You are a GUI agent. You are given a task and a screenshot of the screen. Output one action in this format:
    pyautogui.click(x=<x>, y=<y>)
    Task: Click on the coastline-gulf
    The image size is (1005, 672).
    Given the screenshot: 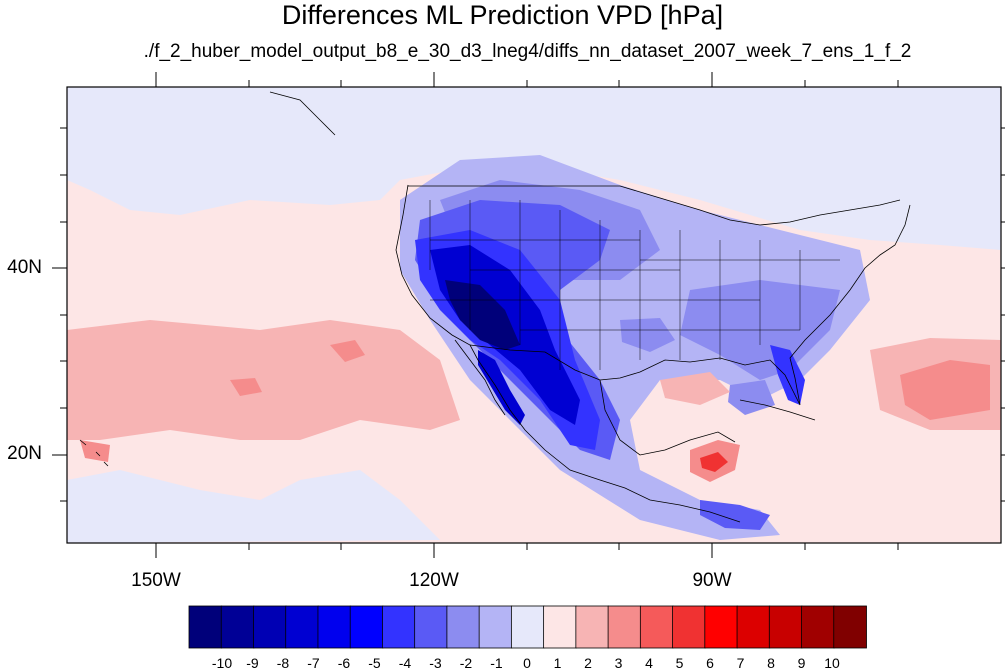 What is the action you would take?
    pyautogui.click(x=755, y=305)
    